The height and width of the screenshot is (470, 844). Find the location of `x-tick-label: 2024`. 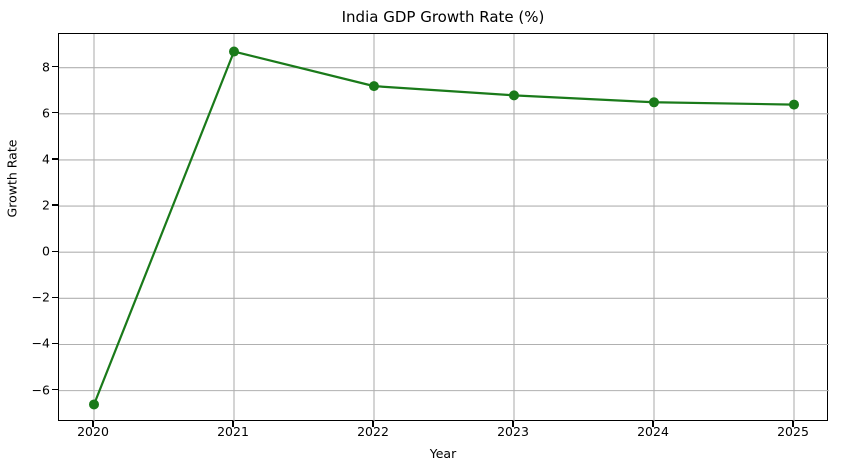

x-tick-label: 2024 is located at coordinates (653, 431).